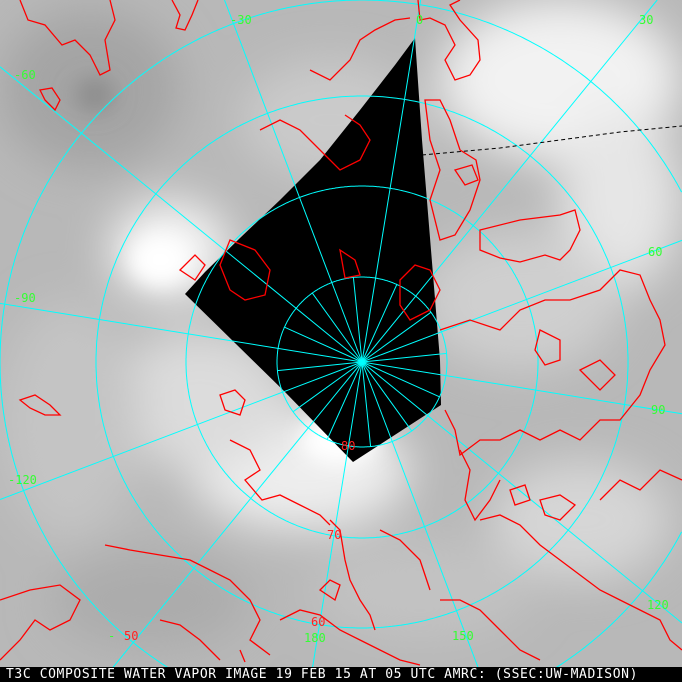 The image size is (682, 682). What do you see at coordinates (646, 20) in the screenshot?
I see `lon-label-30: 30` at bounding box center [646, 20].